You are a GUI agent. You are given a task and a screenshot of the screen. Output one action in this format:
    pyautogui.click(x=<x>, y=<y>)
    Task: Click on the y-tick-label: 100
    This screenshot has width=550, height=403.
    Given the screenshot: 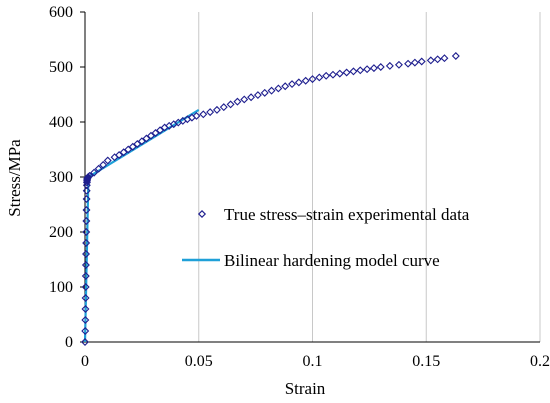 What is the action you would take?
    pyautogui.click(x=61, y=287)
    